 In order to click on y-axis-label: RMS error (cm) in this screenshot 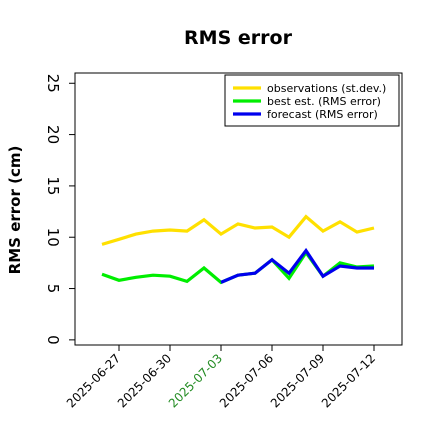, I will do `click(15, 210)`.